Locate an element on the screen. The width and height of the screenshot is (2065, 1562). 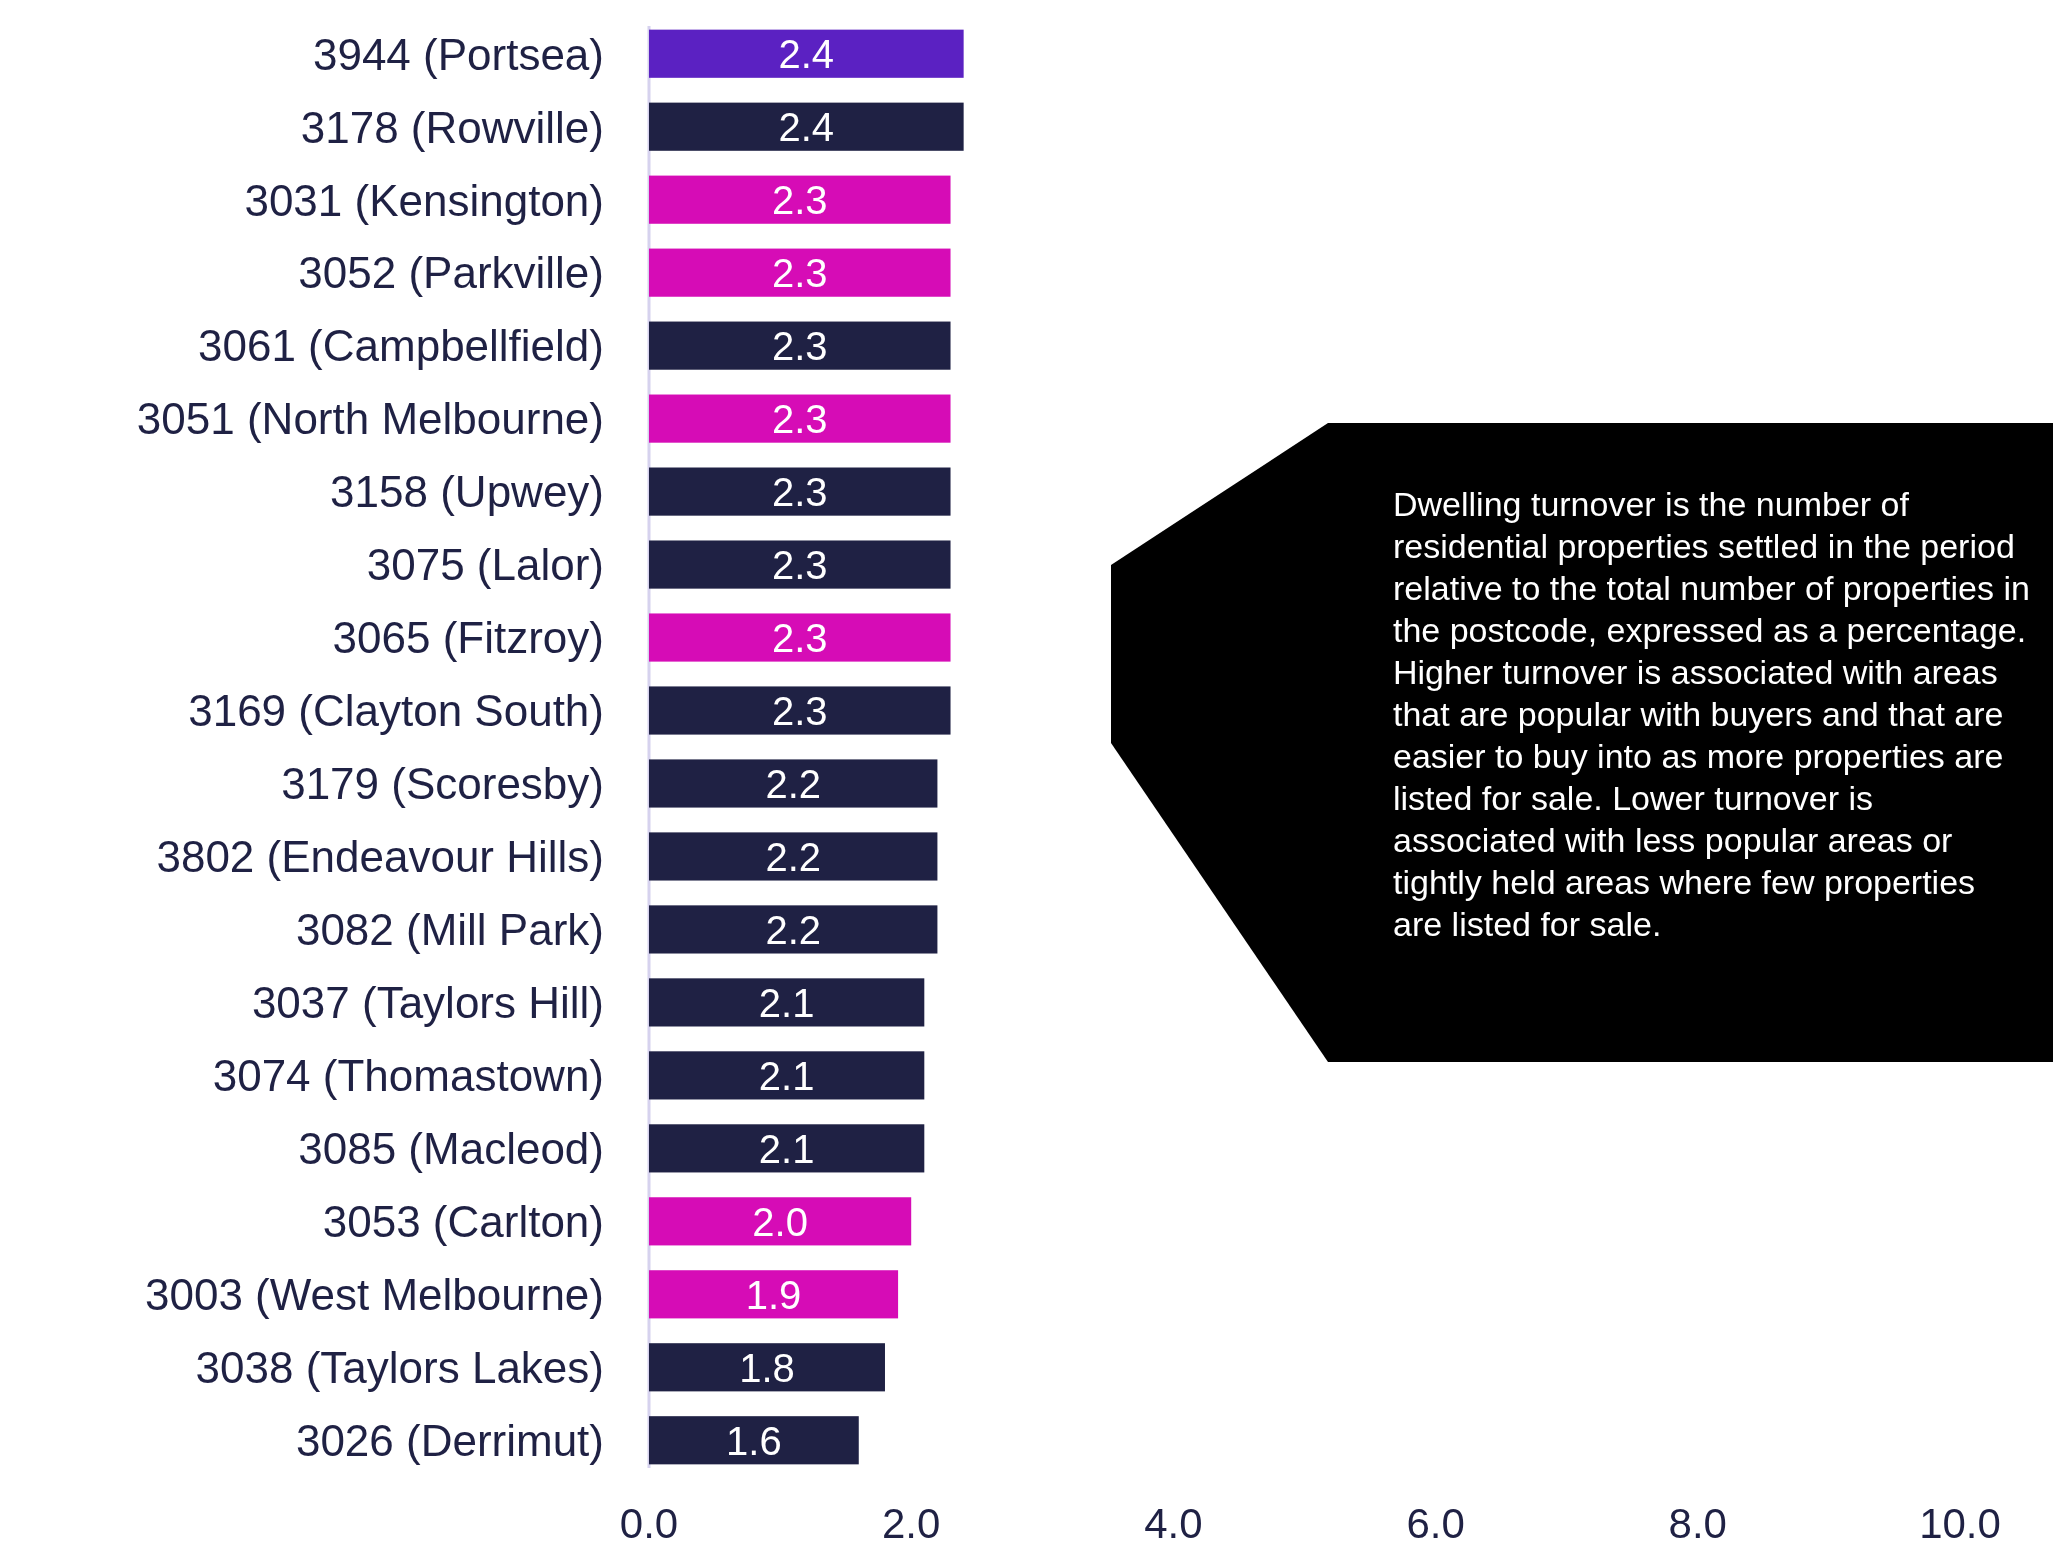
y-tick-label: 3065 (Fitzroy) is located at coordinates (468, 638).